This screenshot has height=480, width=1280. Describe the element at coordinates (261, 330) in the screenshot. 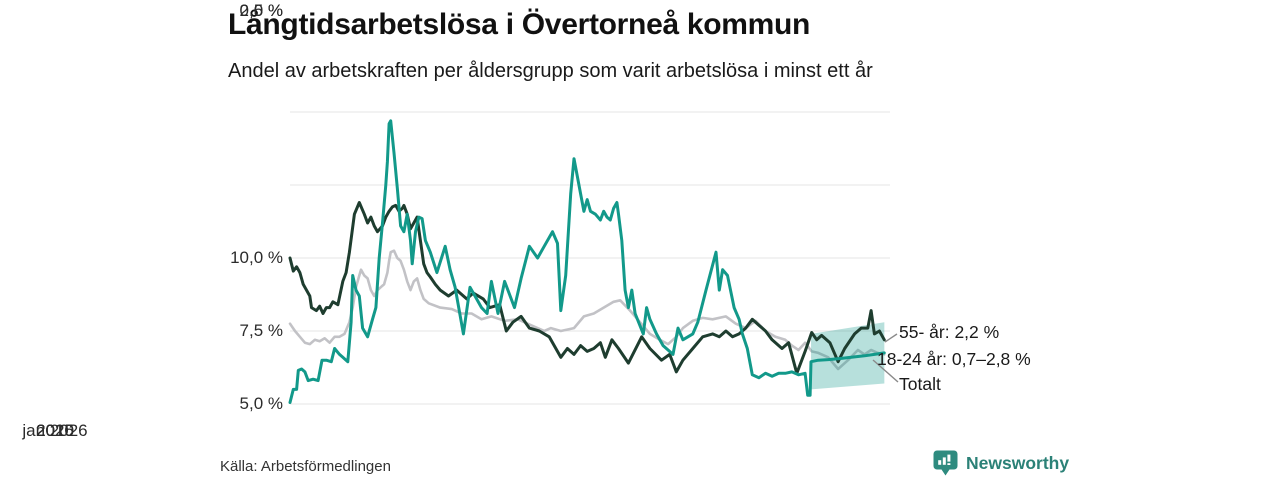

I see `y-tick-7-5: 7,5 %` at that location.